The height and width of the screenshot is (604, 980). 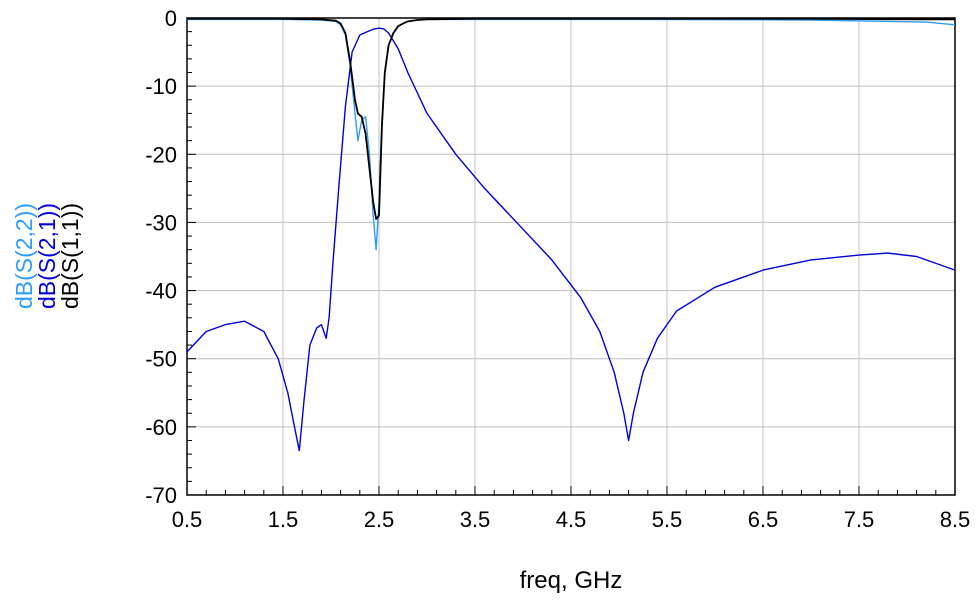 What do you see at coordinates (161, 359) in the screenshot?
I see `y-tick-label: -50` at bounding box center [161, 359].